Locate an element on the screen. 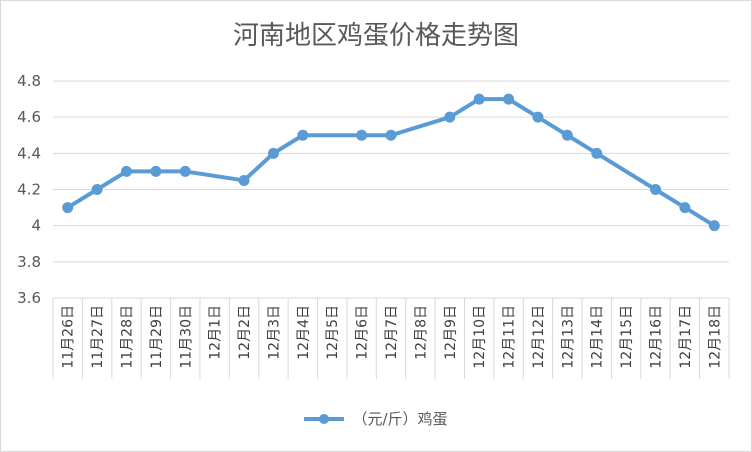  x-tick-label: 11月26日 is located at coordinates (69, 337).